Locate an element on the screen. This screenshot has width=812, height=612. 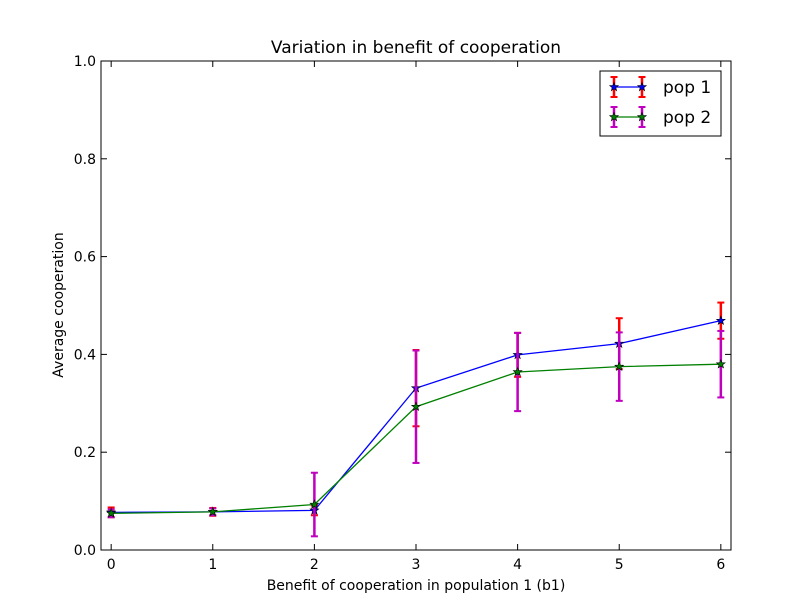
y-tick-label: 0.8 is located at coordinates (85, 160).